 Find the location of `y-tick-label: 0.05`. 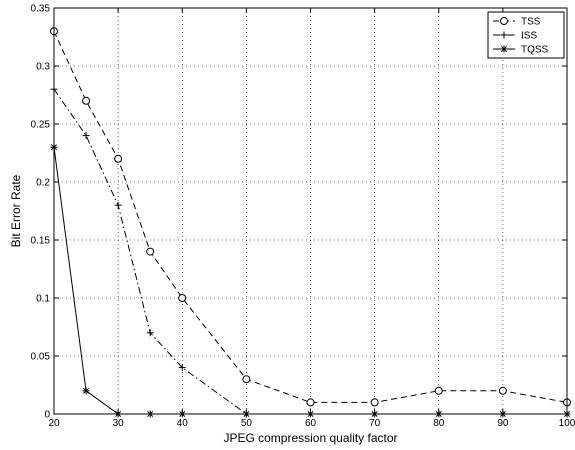

y-tick-label: 0.05 is located at coordinates (41, 357).